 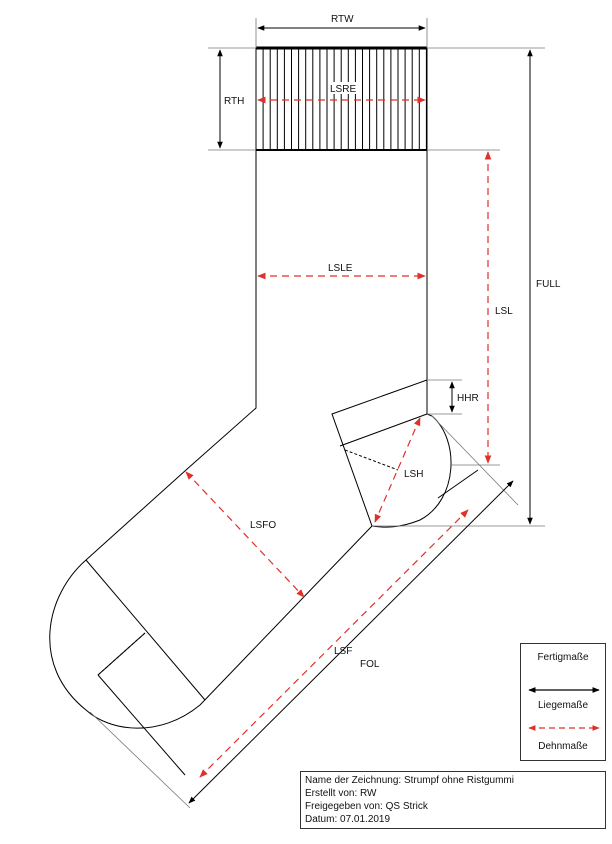 I want to click on legend: Fertigmaße Liegemaße Dehnmaße, so click(x=563, y=702).